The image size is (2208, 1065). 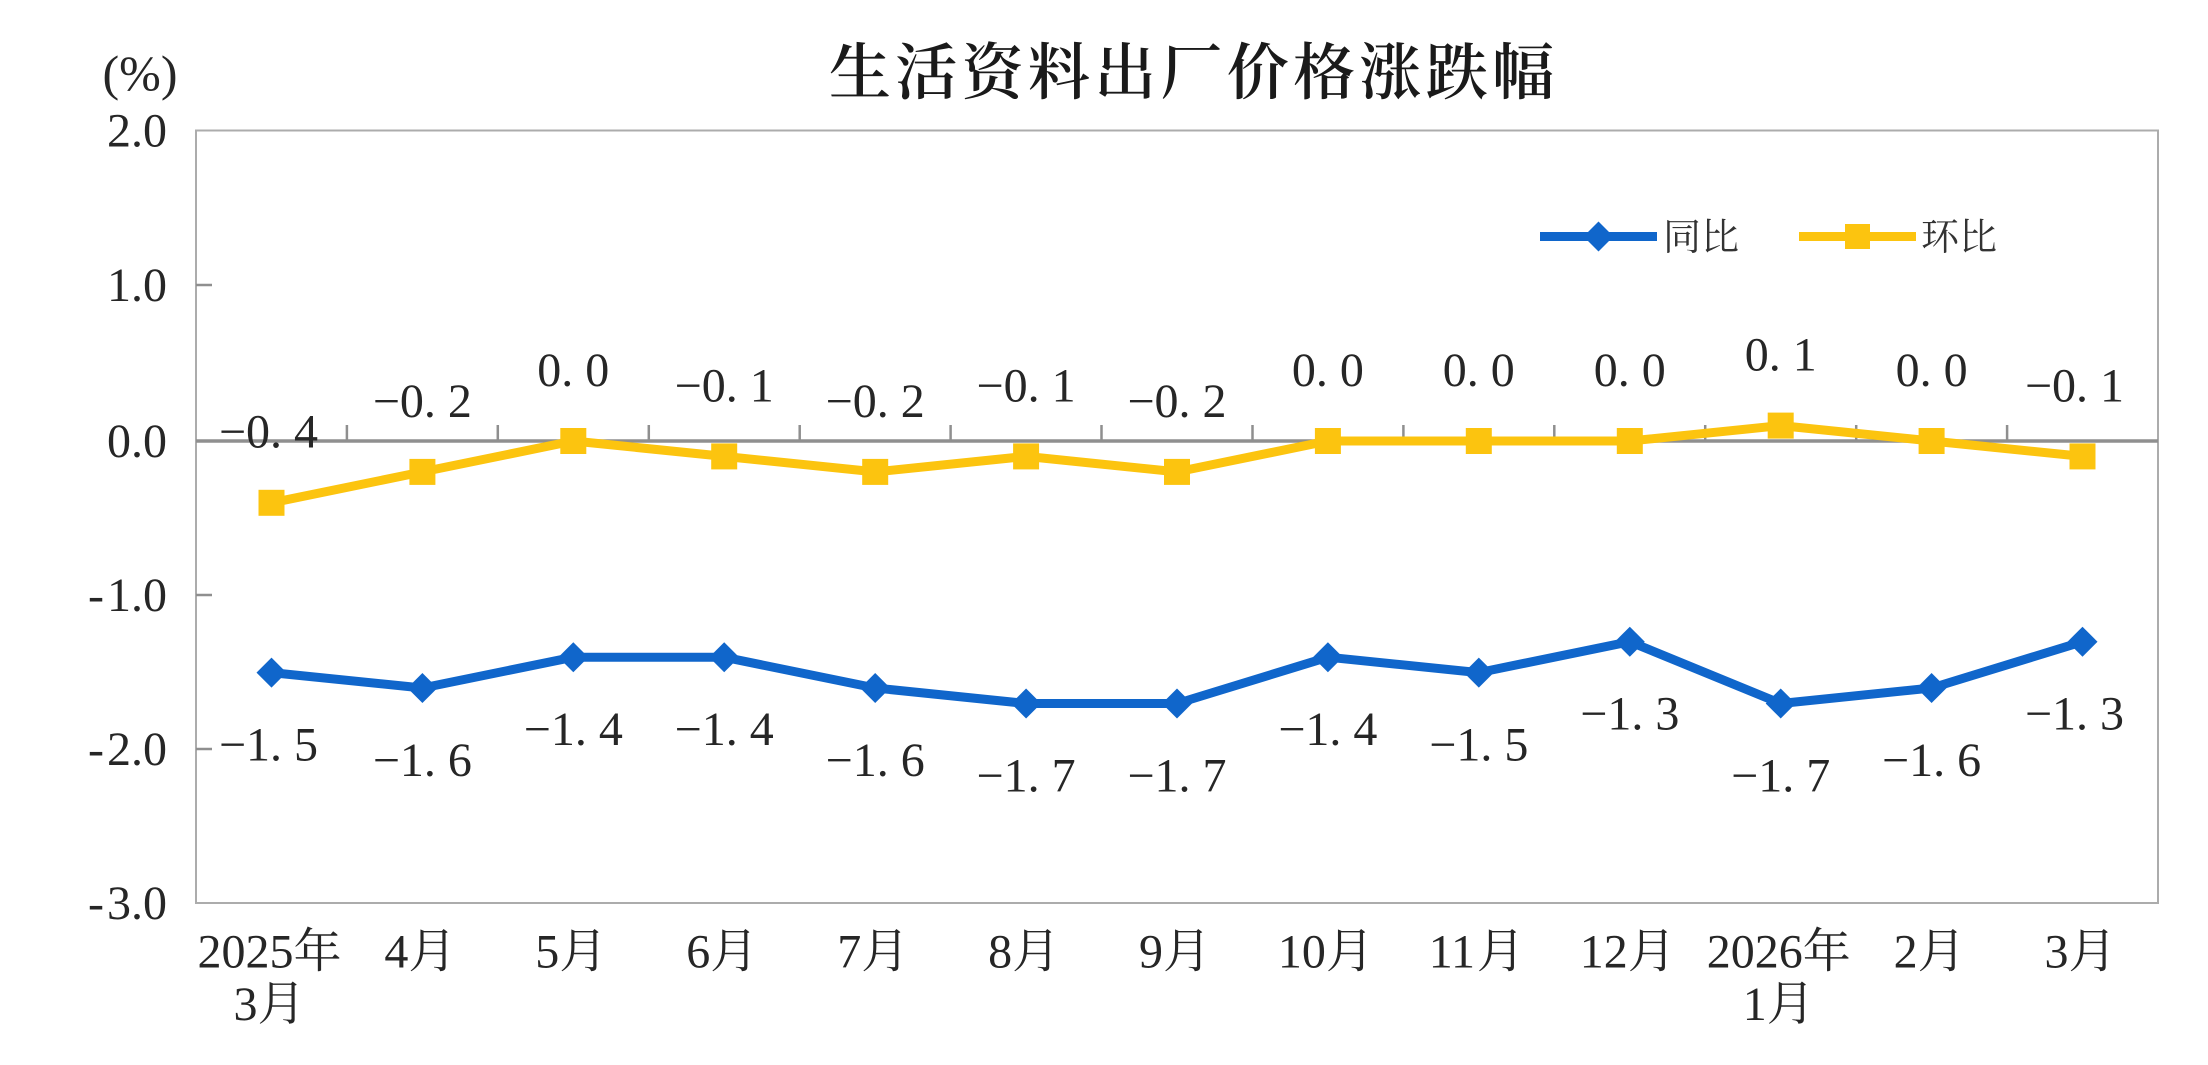 I want to click on svg-text: 1, so click(x=1755, y=1004).